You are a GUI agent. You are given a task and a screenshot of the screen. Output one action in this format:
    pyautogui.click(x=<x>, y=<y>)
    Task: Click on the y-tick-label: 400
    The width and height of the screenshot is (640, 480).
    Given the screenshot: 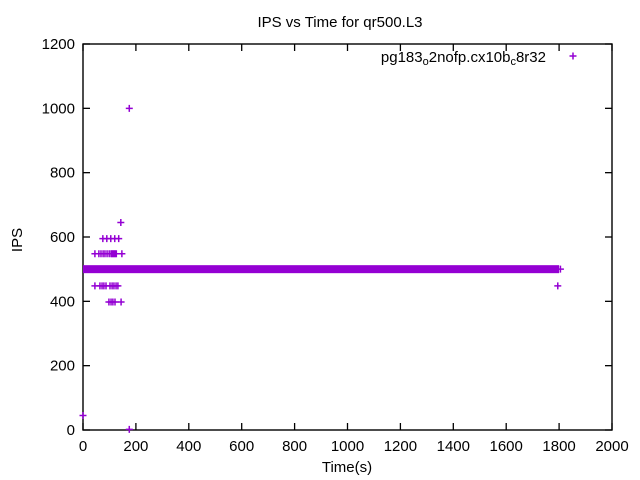 What is the action you would take?
    pyautogui.click(x=62, y=301)
    